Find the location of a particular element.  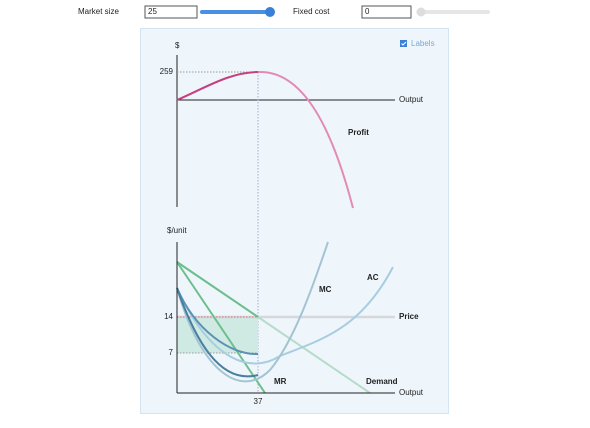

ac-curve is located at coordinates (217, 321).